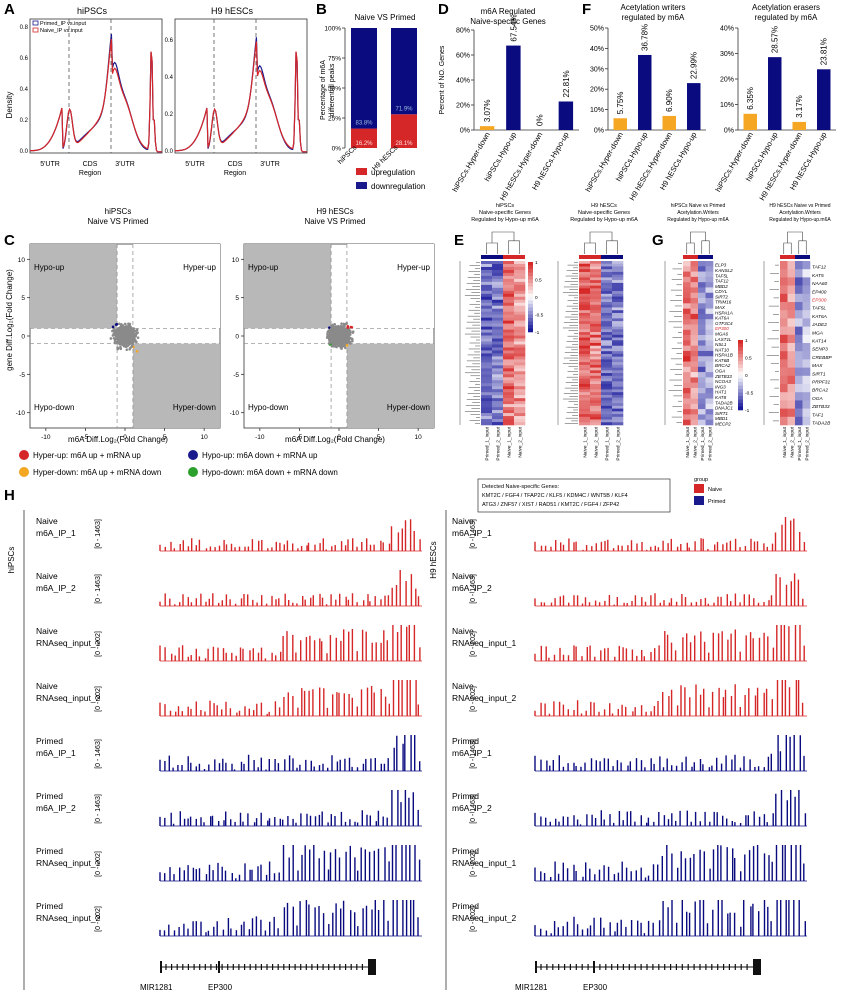 This screenshot has width=860, height=1006. I want to click on y-tick-label: 0, so click(237, 337).